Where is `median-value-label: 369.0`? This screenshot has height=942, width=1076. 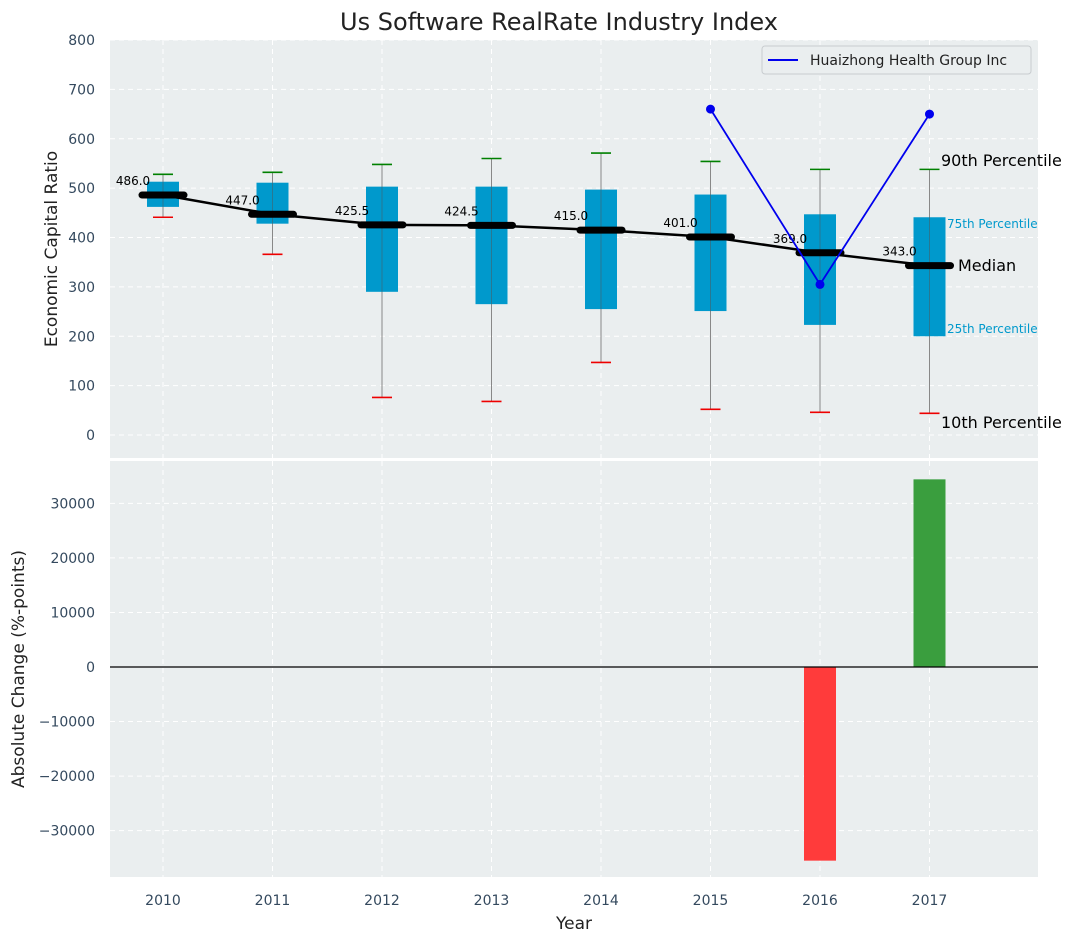 median-value-label: 369.0 is located at coordinates (790, 239).